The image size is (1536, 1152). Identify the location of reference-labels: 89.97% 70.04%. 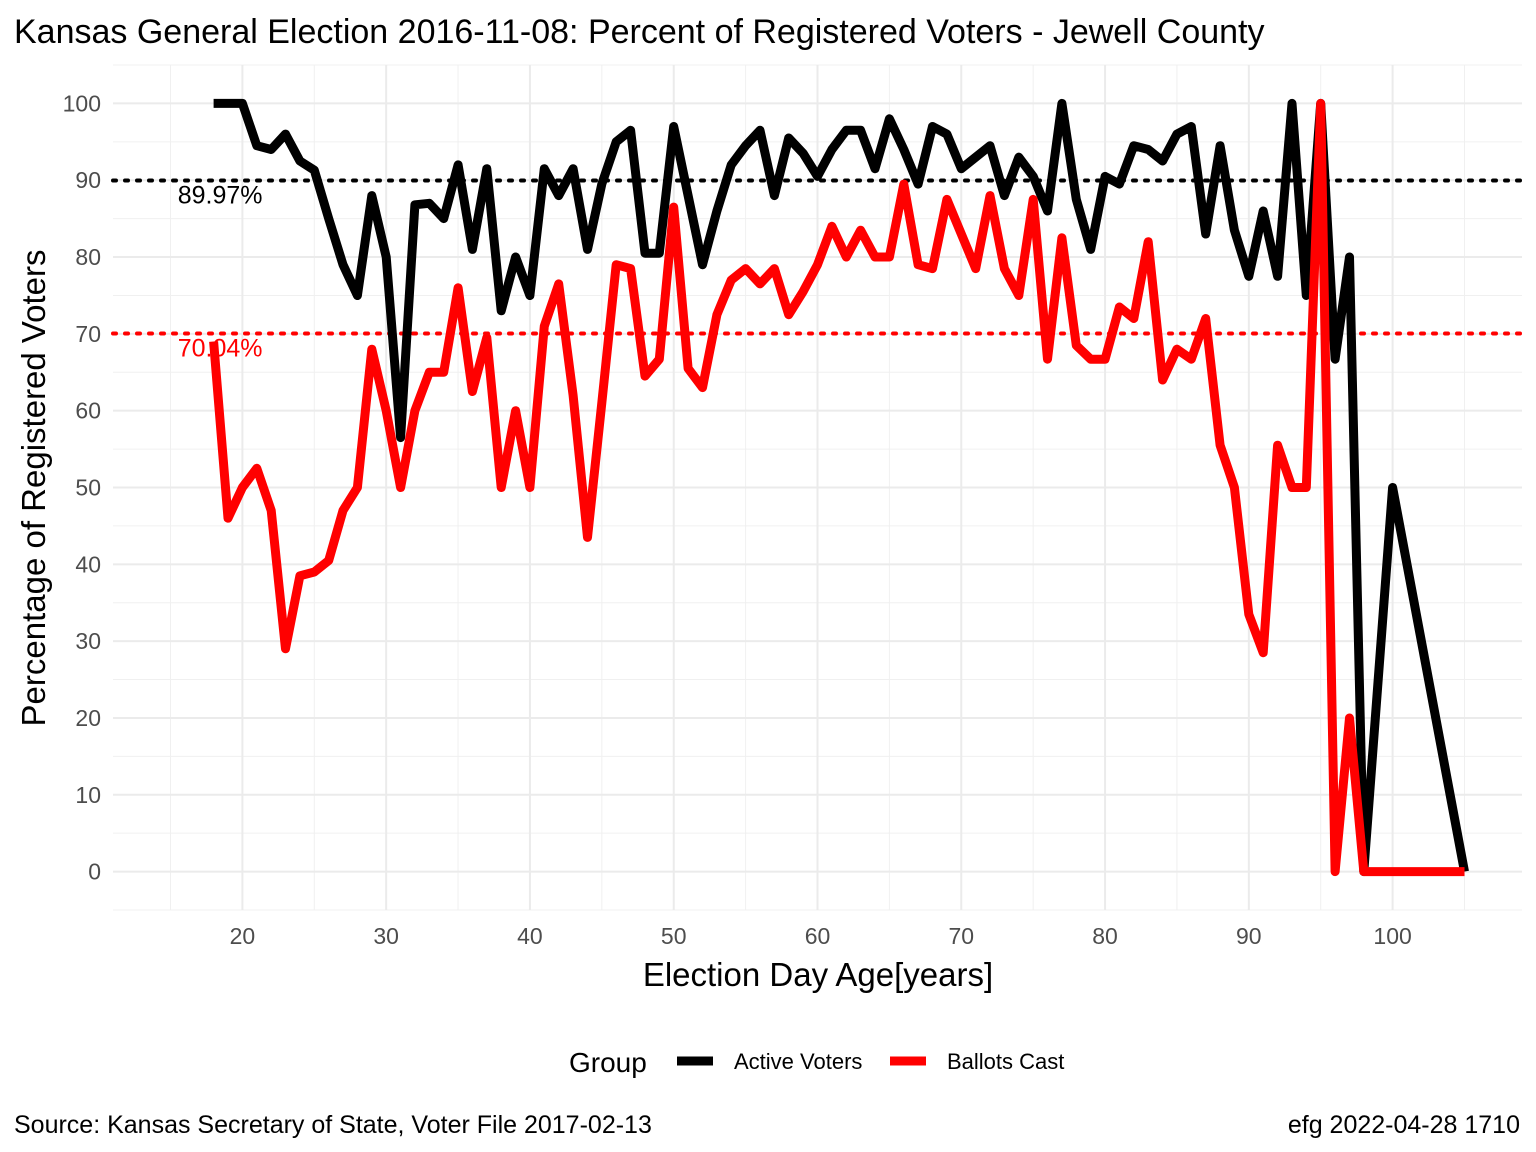
(220, 271).